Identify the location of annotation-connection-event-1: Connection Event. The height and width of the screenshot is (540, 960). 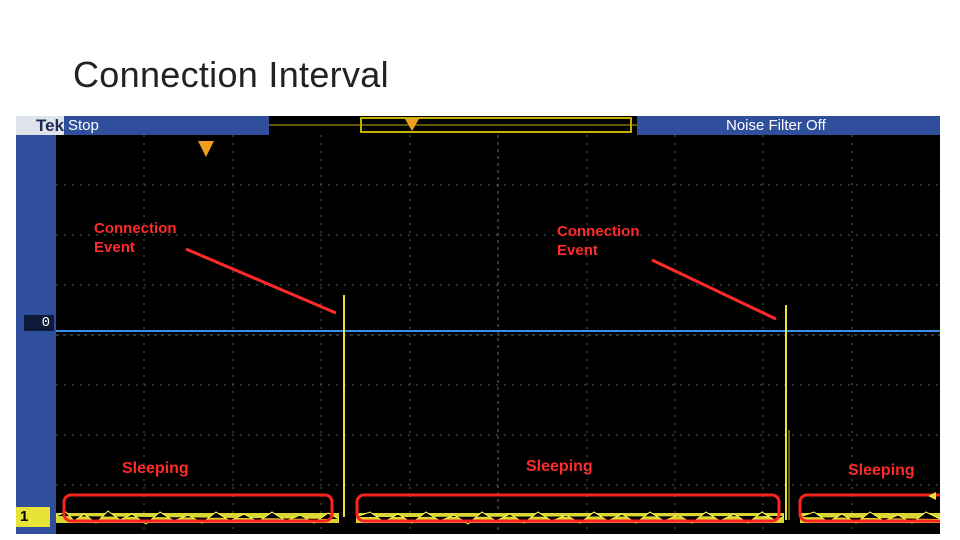
(135, 238).